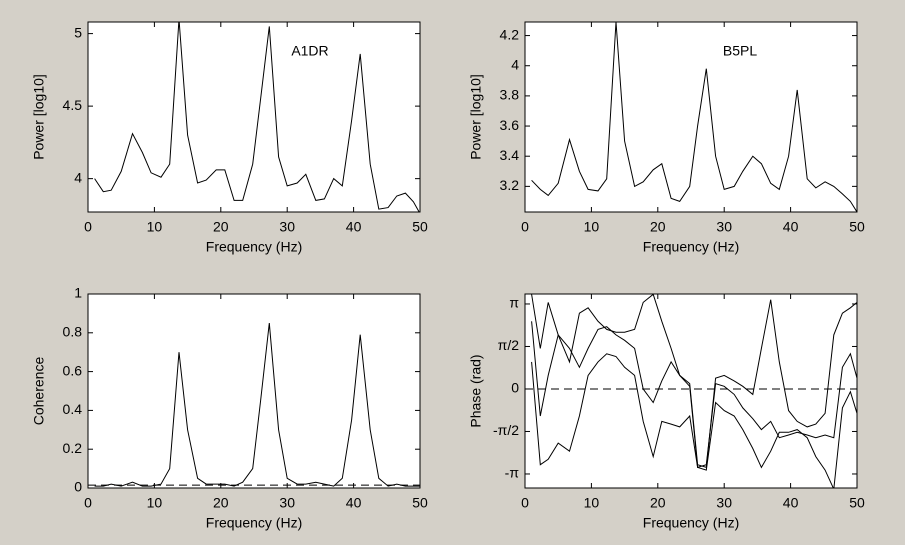  What do you see at coordinates (73, 370) in the screenshot?
I see `y-tick-label: 0.6` at bounding box center [73, 370].